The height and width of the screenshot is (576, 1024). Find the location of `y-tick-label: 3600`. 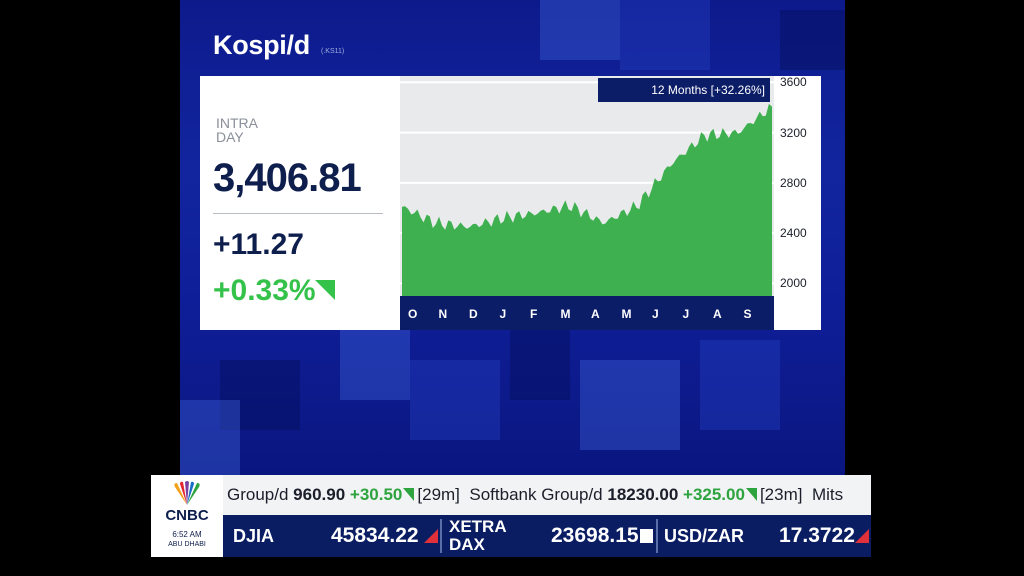

y-tick-label: 3600 is located at coordinates (793, 82).